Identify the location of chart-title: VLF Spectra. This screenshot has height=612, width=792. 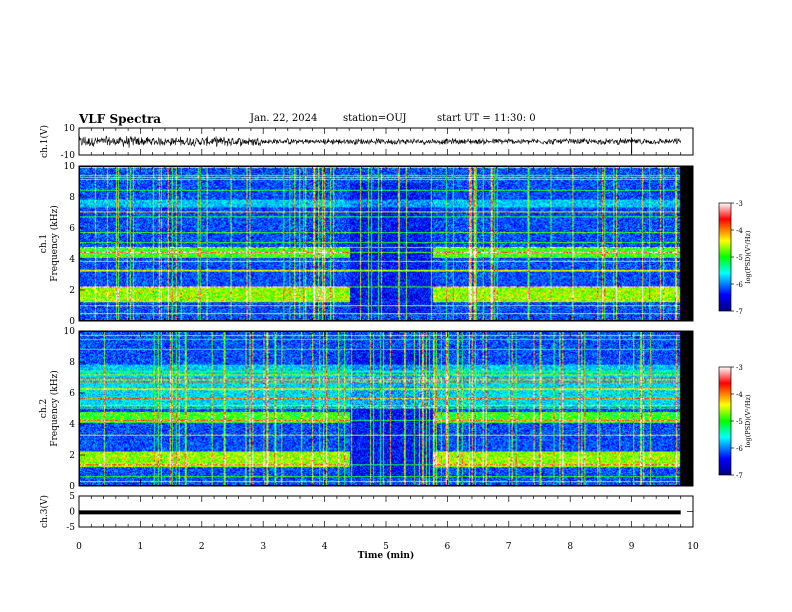
(120, 119).